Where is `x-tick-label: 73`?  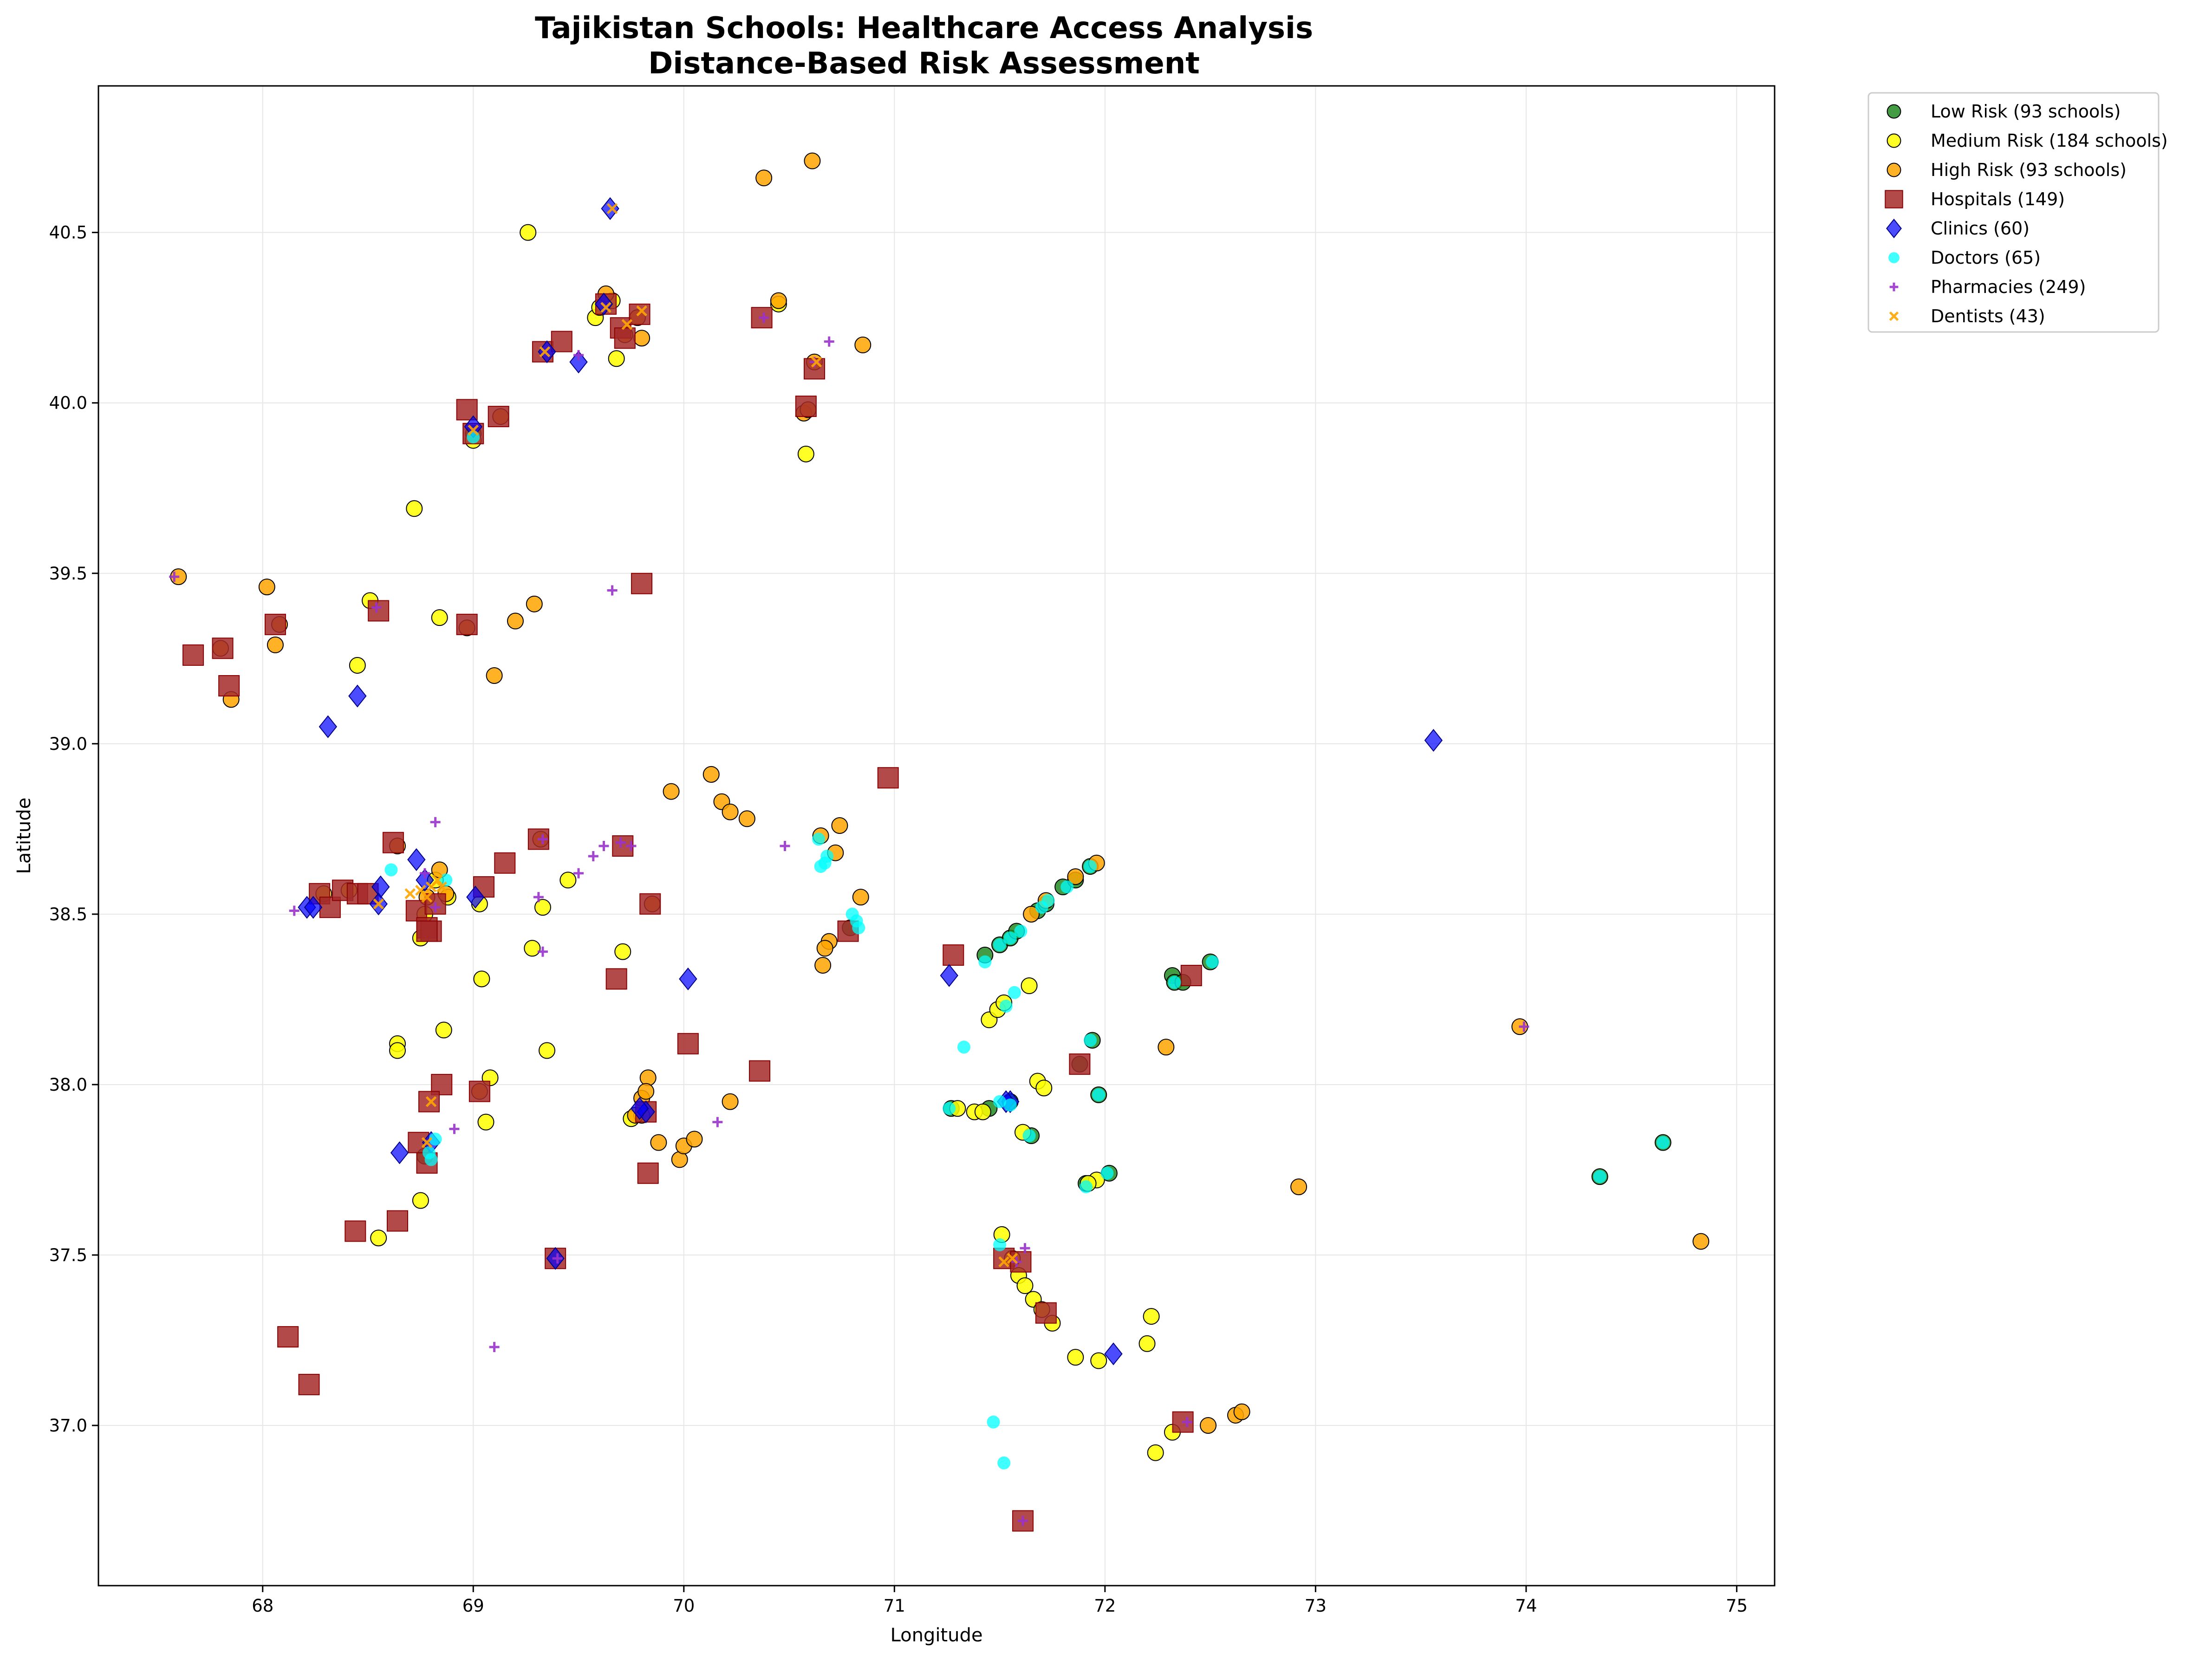
x-tick-label: 73 is located at coordinates (1316, 1606).